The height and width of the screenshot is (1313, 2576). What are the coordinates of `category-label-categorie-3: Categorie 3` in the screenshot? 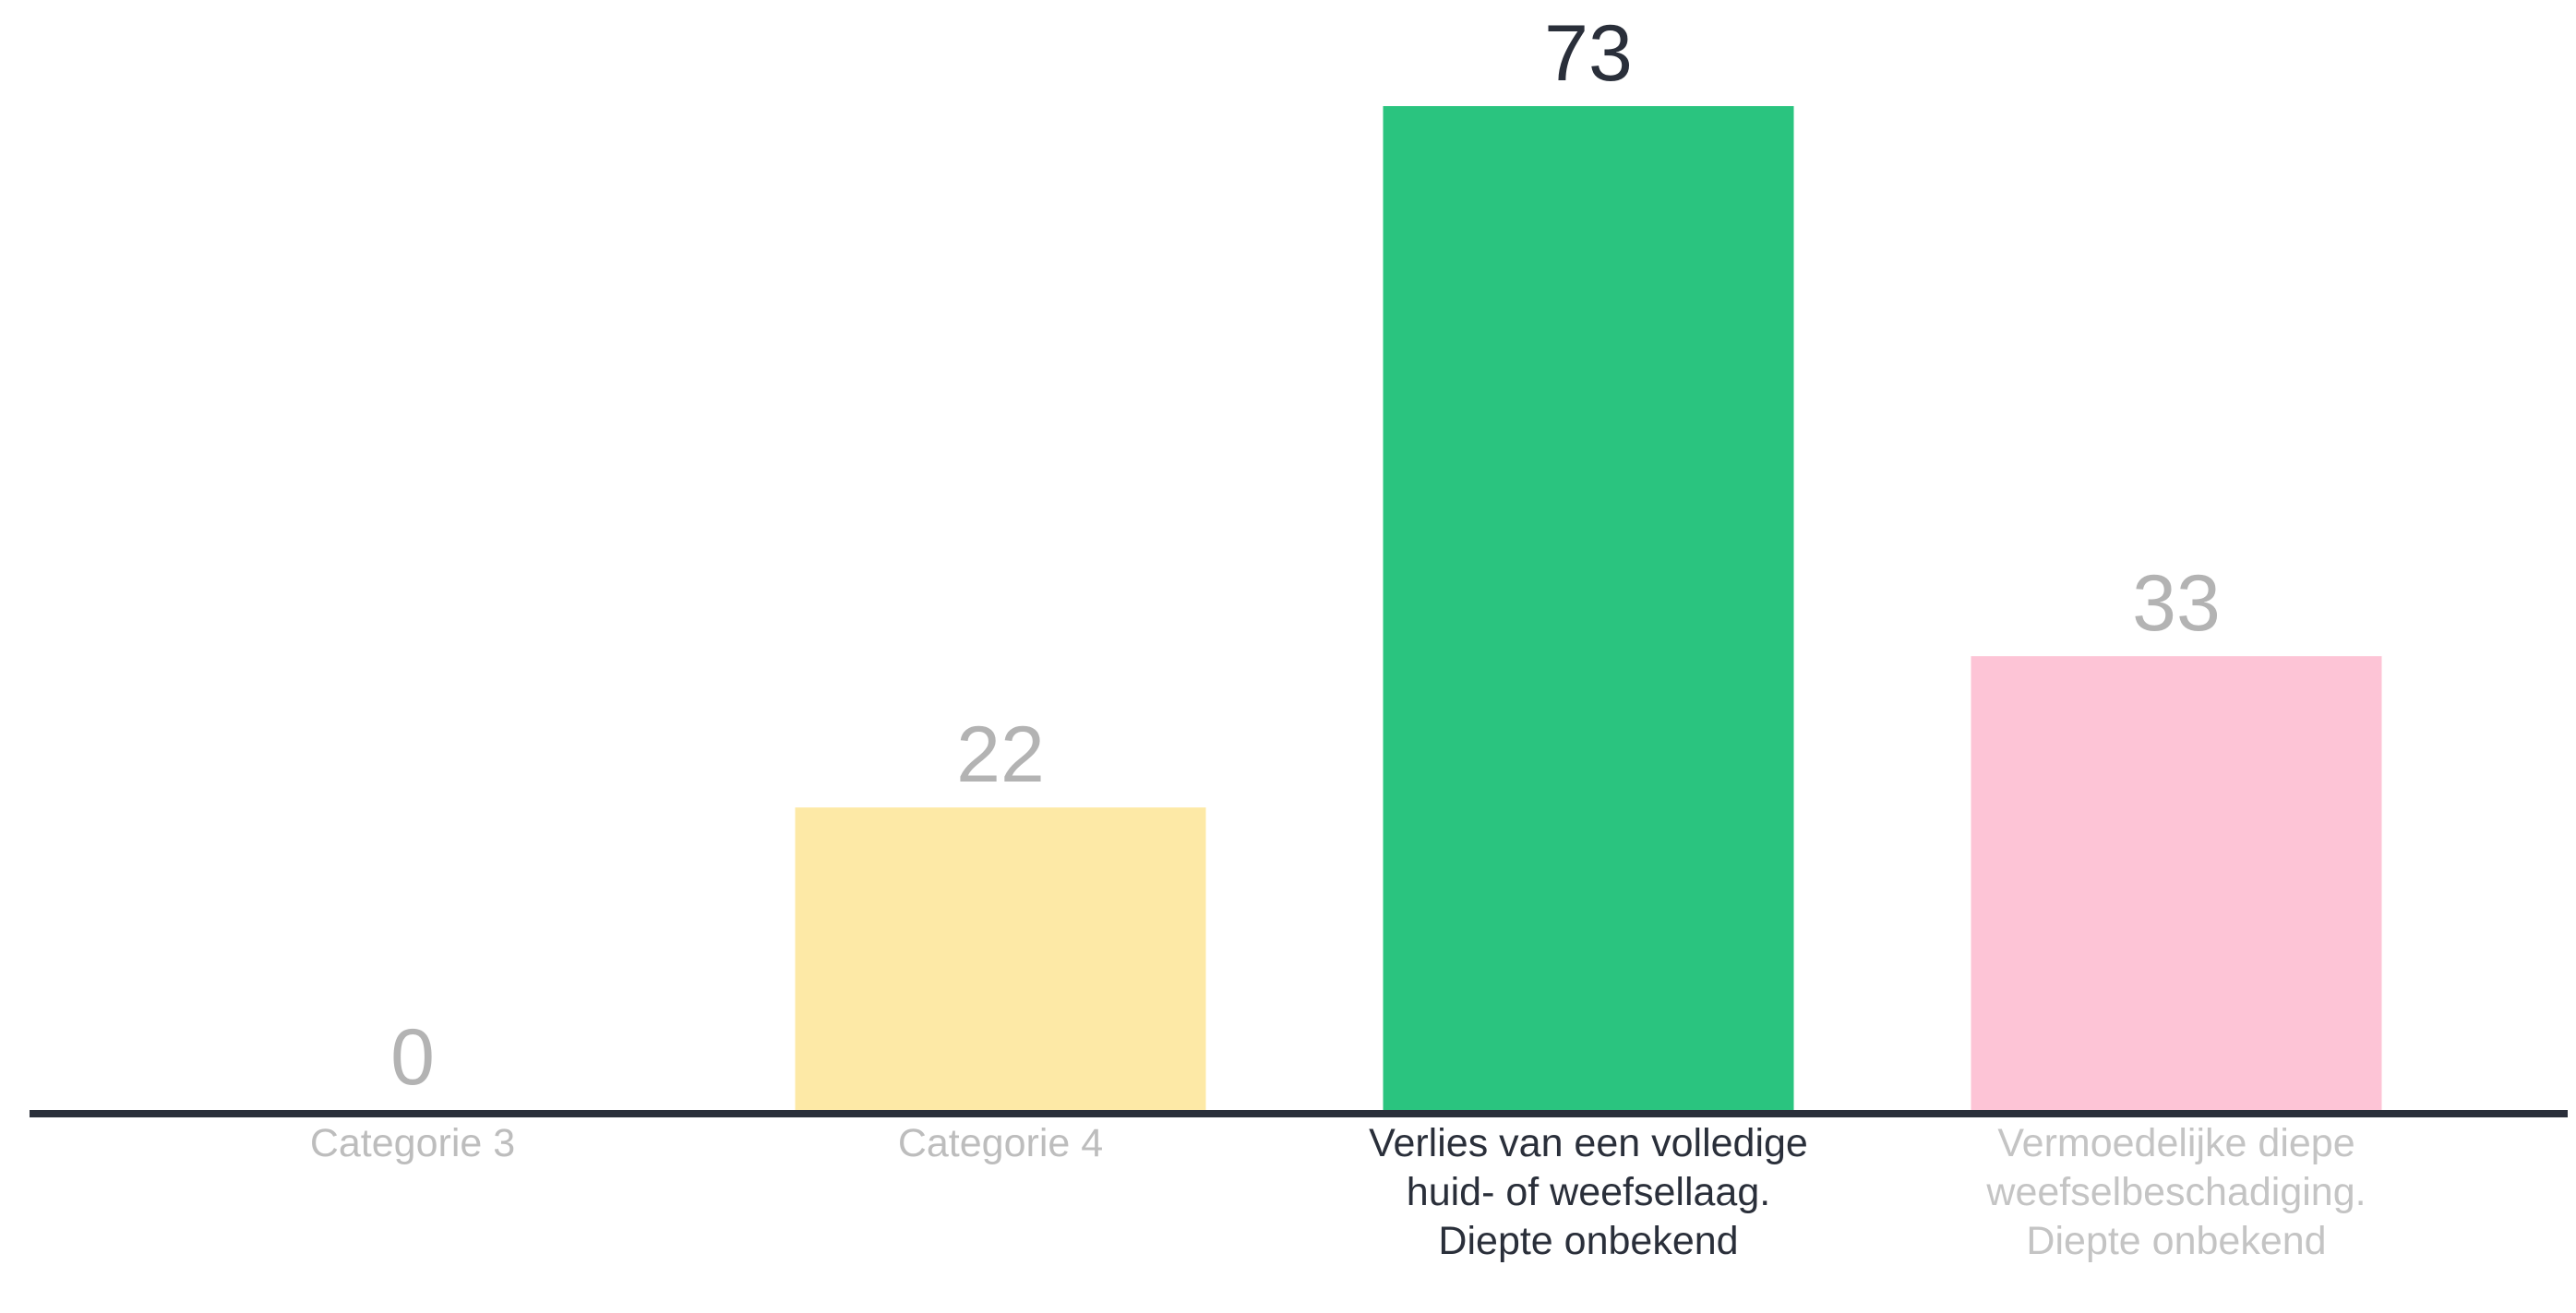 It's located at (413, 1143).